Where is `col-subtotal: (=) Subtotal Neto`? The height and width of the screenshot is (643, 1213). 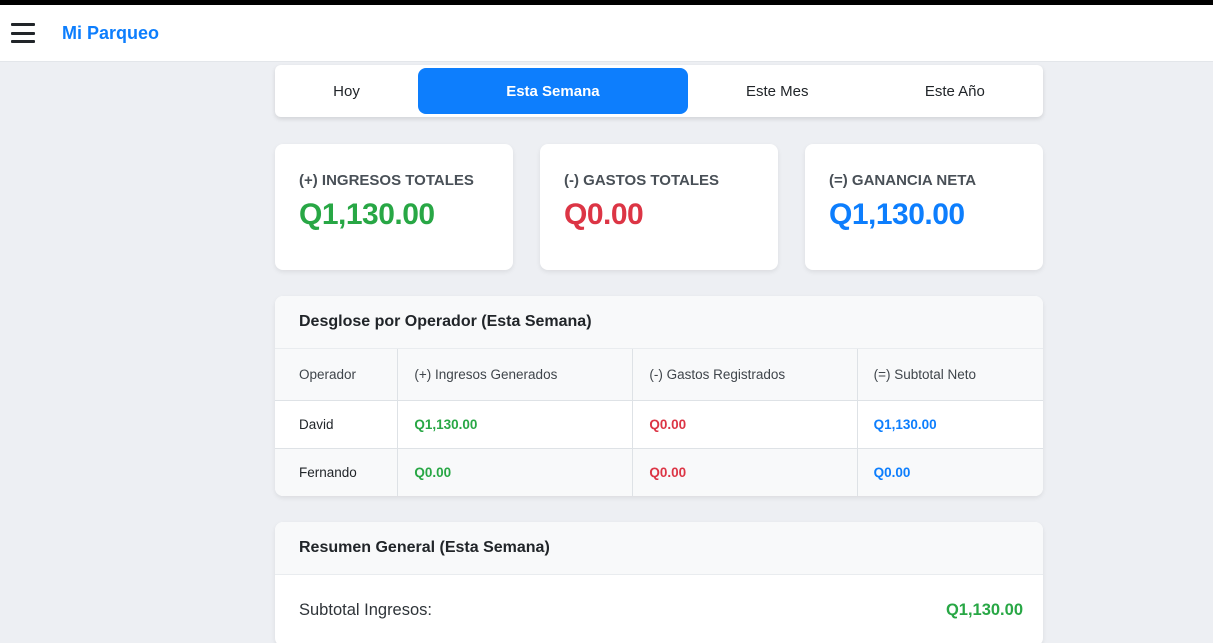
col-subtotal: (=) Subtotal Neto is located at coordinates (949, 375).